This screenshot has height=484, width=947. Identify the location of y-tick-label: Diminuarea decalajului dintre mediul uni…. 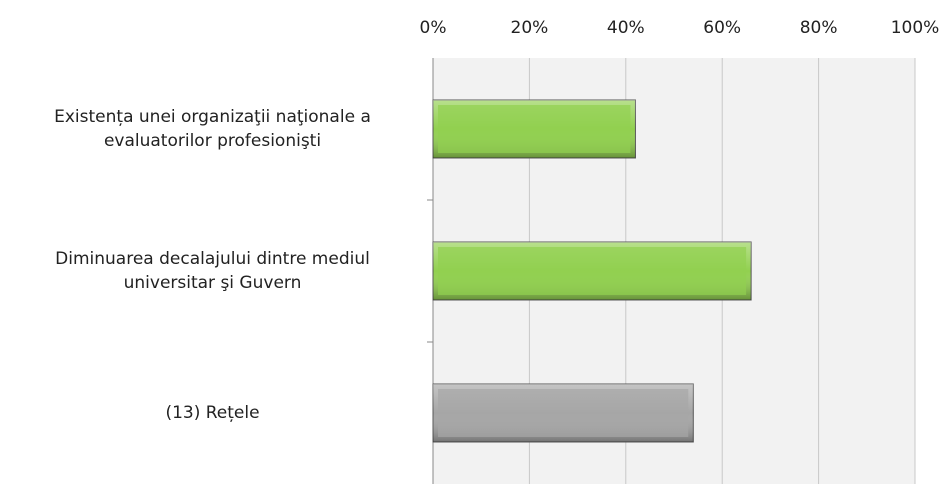
(212, 271).